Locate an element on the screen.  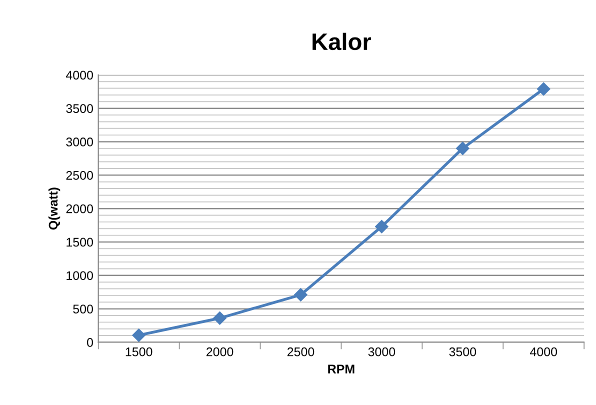
x-tick-label: 4000 is located at coordinates (544, 351).